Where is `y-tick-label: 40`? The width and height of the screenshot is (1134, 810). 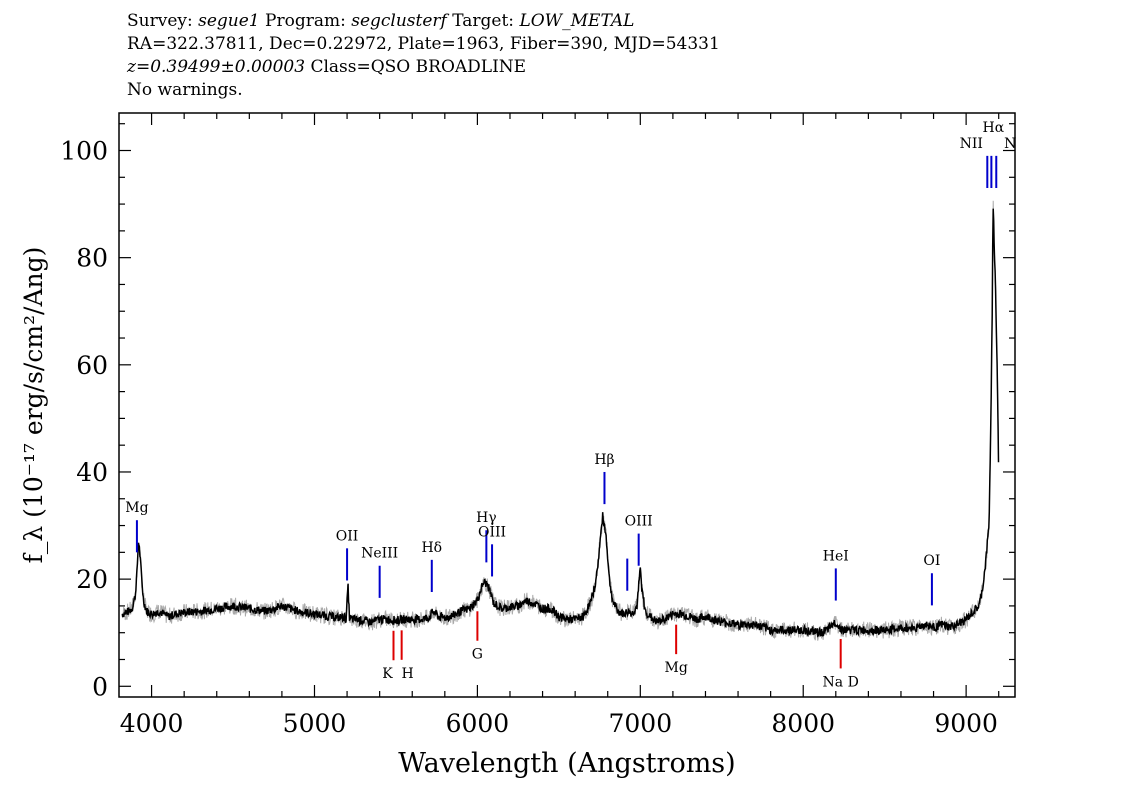
y-tick-label: 40 is located at coordinates (92, 472).